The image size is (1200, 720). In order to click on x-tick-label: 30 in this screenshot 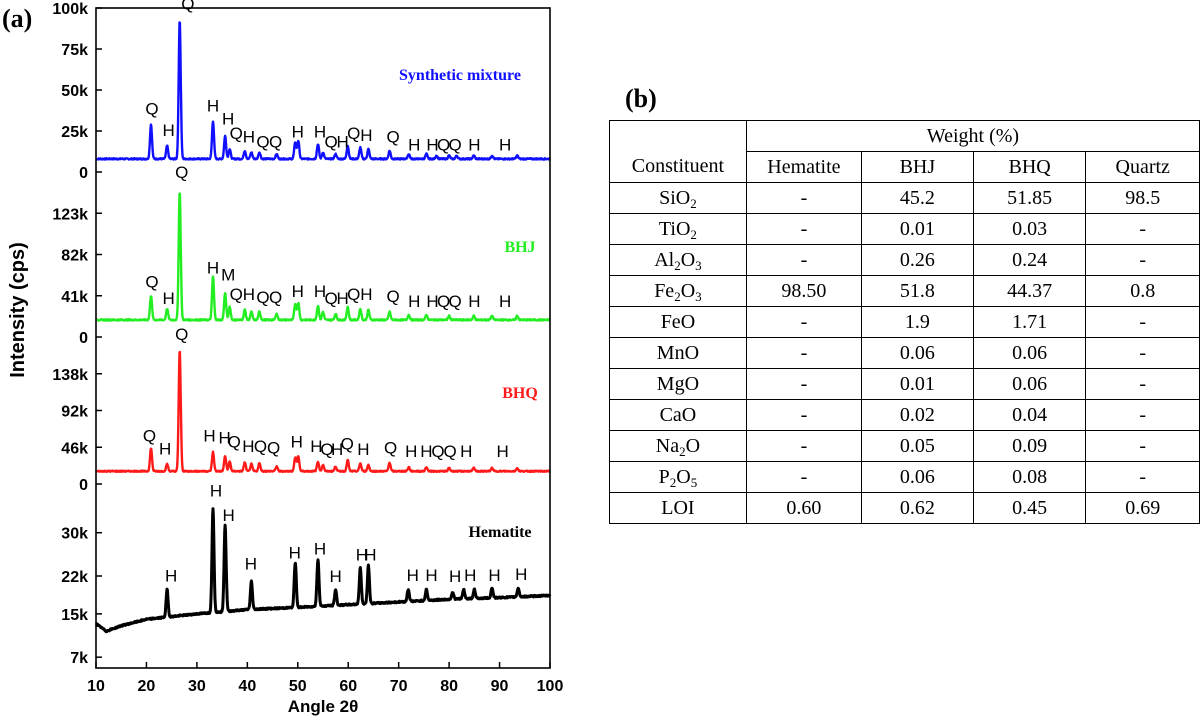, I will do `click(197, 686)`.